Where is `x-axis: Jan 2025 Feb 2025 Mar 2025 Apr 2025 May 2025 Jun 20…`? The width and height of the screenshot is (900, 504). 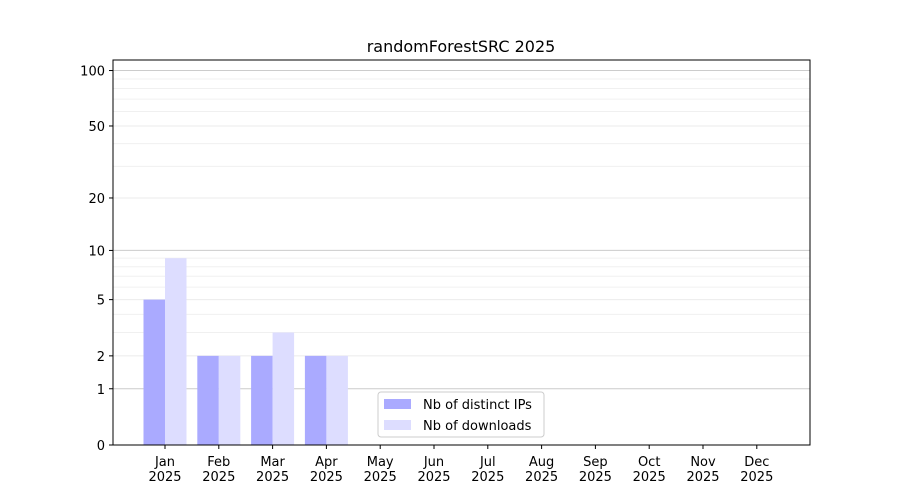
x-axis: Jan 2025 Feb 2025 Mar 2025 Apr 2025 May 2025 Jun 20… is located at coordinates (460, 465).